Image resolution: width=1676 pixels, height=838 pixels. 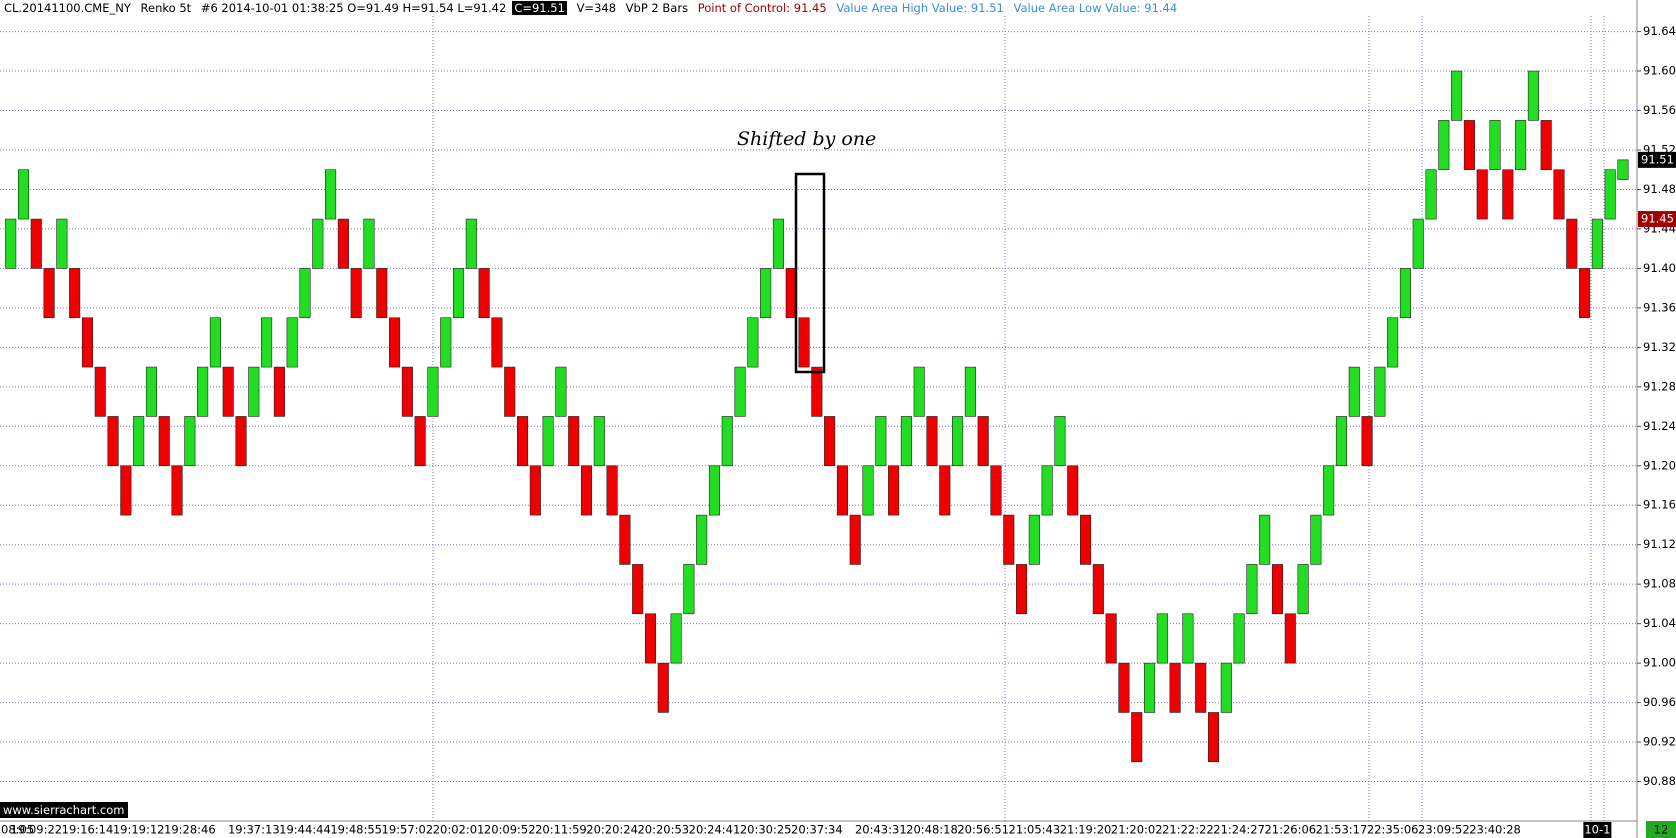 I want to click on y-tick-label: 91.40, so click(x=1659, y=268).